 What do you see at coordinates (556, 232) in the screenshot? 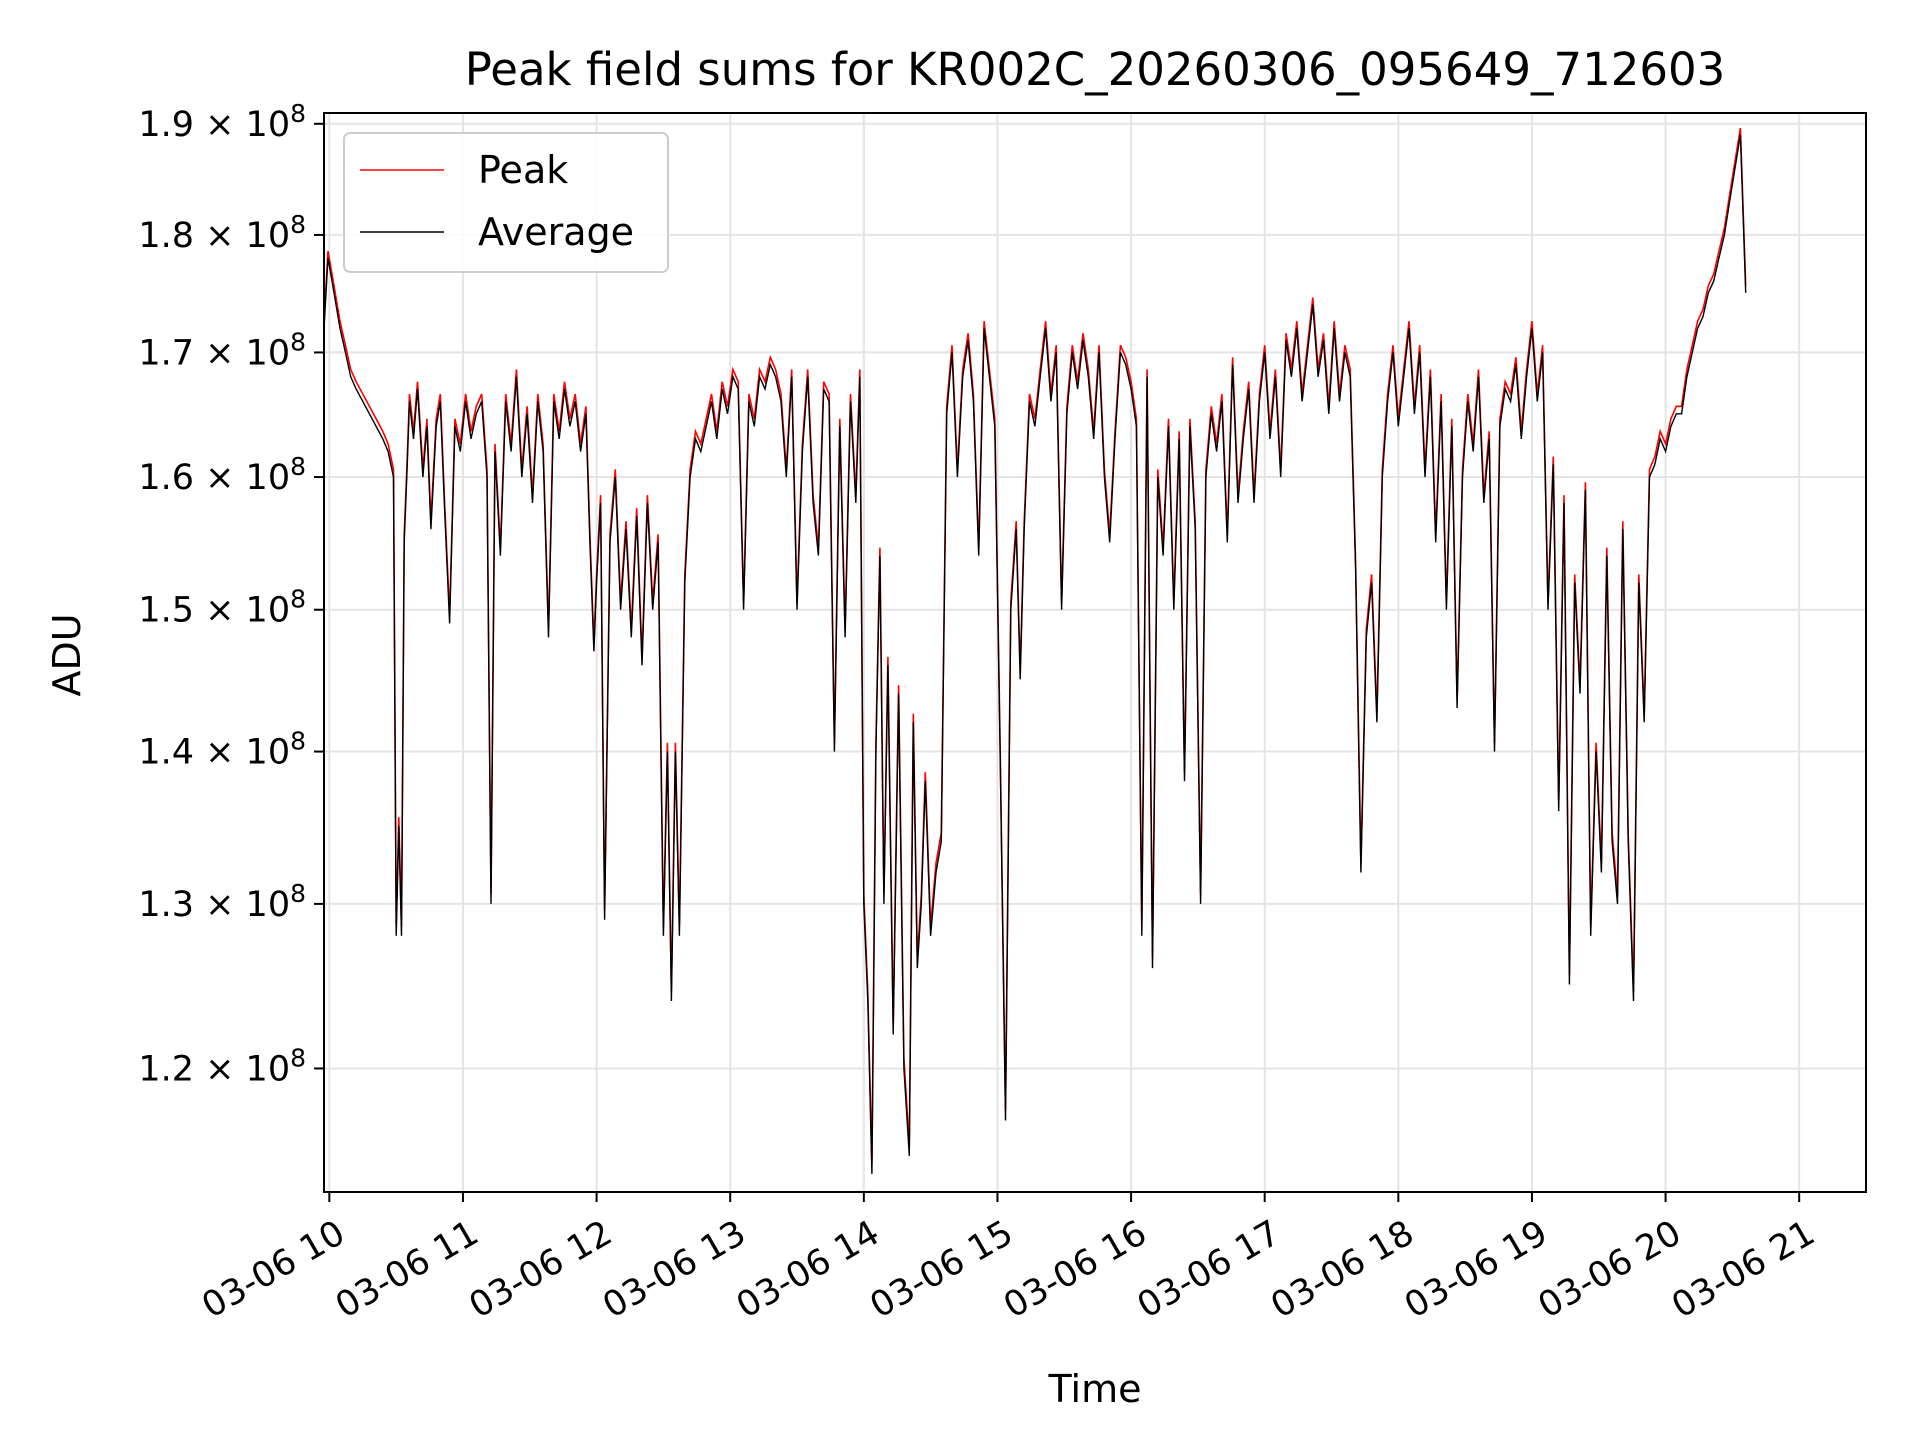
I see `legend-label-average: Average` at bounding box center [556, 232].